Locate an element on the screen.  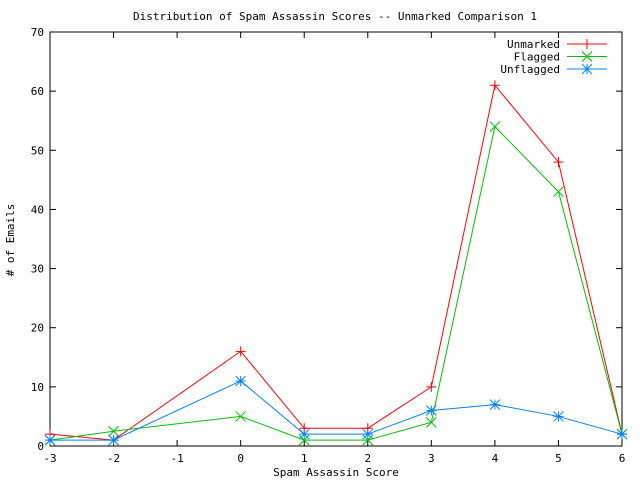
y-tick-label: 20 is located at coordinates (37, 328).